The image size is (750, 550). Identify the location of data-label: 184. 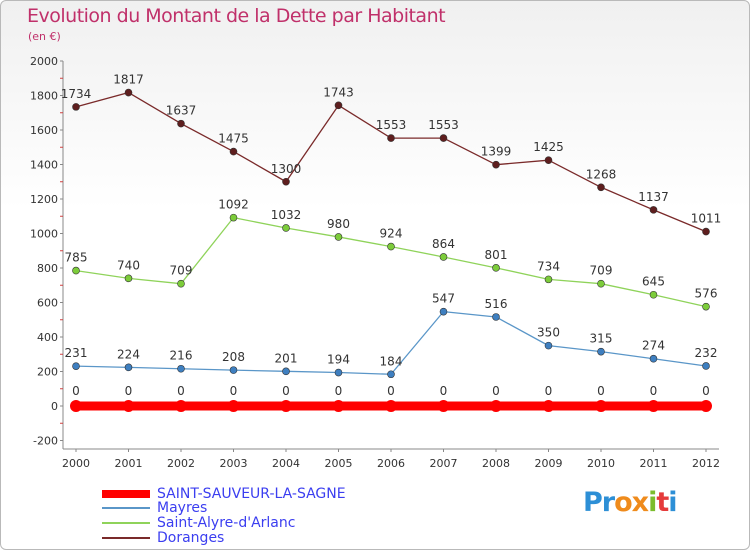
(391, 361).